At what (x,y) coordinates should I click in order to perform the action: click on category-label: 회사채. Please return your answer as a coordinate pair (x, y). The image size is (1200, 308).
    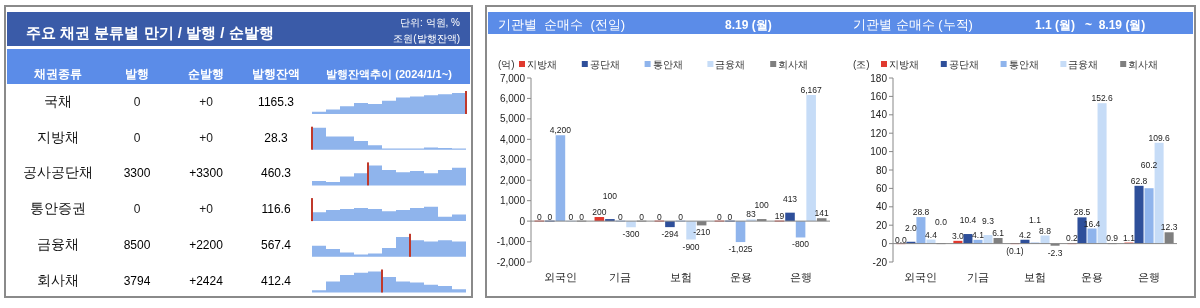
    Looking at the image, I should click on (58, 279).